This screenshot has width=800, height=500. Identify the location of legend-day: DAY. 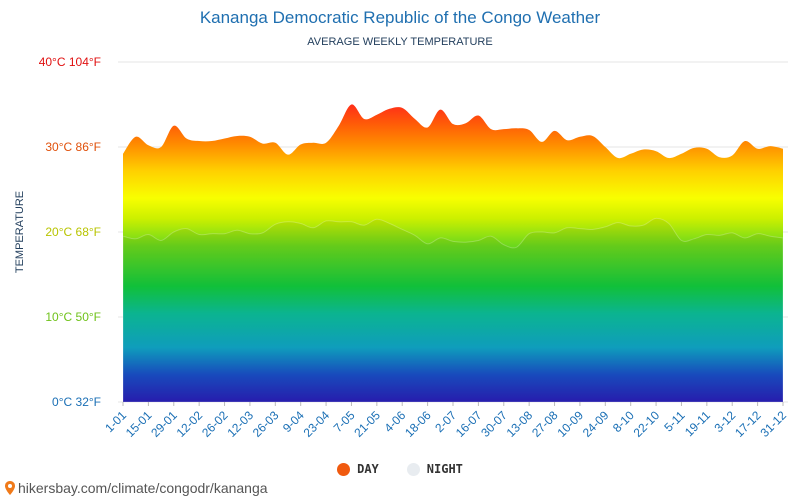
(358, 469).